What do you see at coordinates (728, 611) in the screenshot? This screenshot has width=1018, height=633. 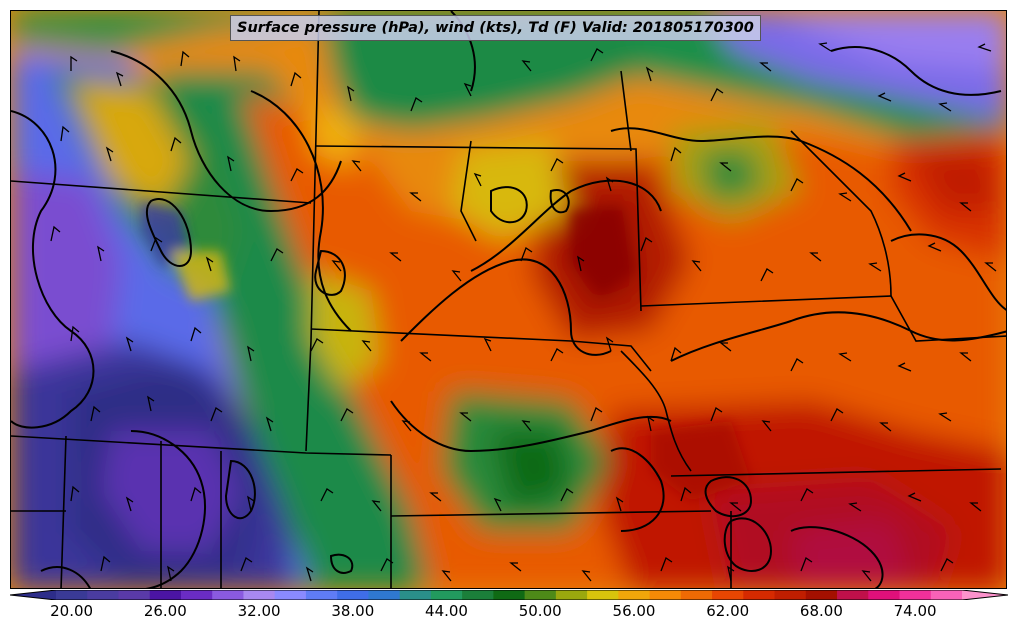 I see `colorbar-tick-label: 62.00` at bounding box center [728, 611].